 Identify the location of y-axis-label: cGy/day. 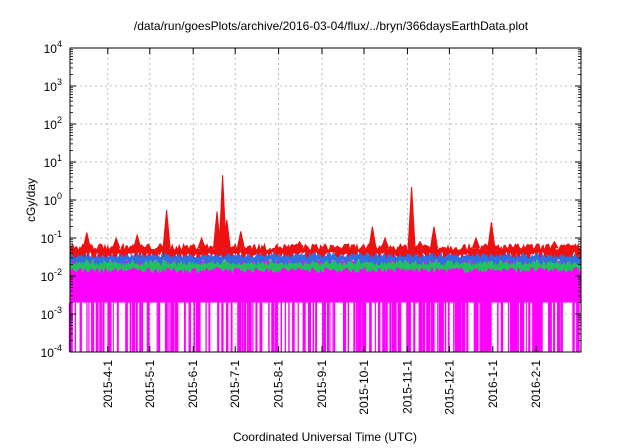
(31, 200).